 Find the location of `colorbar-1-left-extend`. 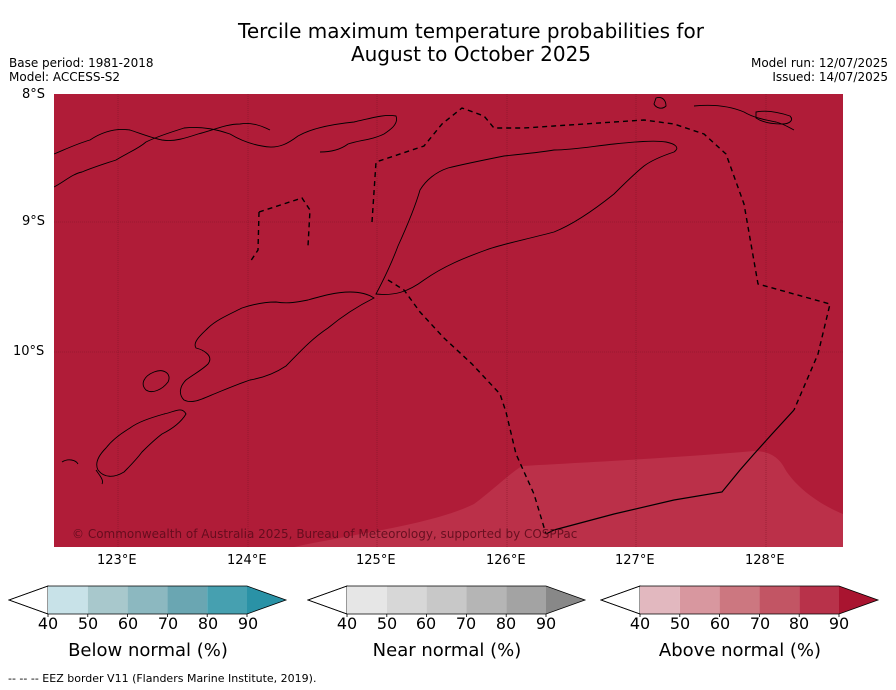

colorbar-1-left-extend is located at coordinates (327, 600).